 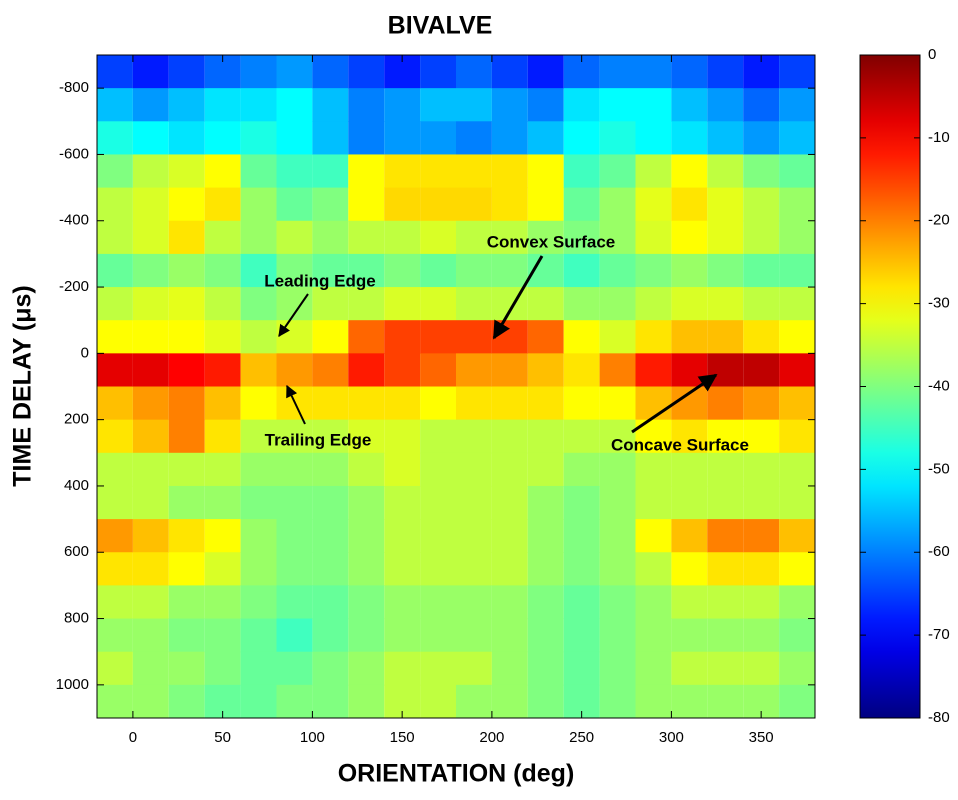 I want to click on y-tick-label: -800, so click(x=74, y=87).